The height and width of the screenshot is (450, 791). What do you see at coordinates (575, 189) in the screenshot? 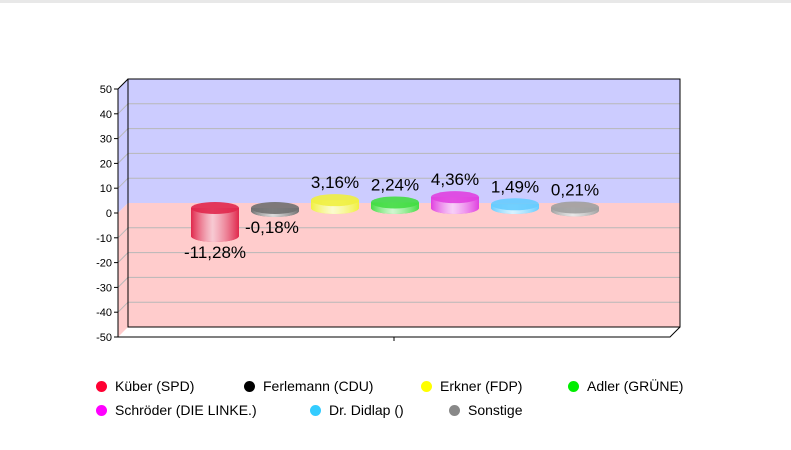
I see `data-label: 0,21%` at bounding box center [575, 189].